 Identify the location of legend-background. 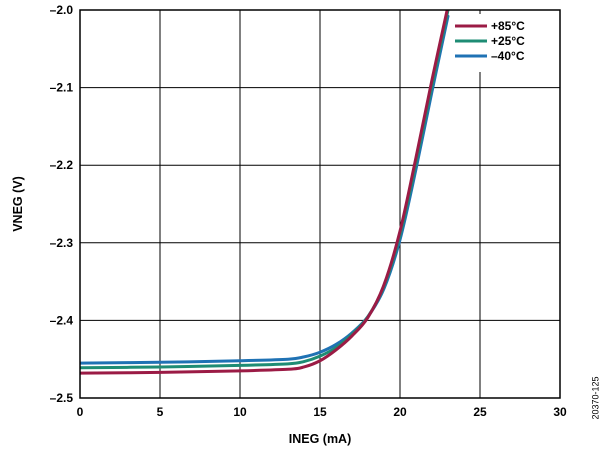
(503, 43).